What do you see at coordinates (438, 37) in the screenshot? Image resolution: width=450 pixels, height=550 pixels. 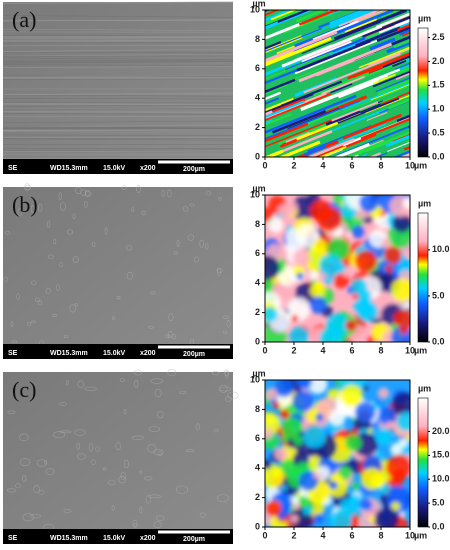 I see `colorbar-tick-label: 2.5` at bounding box center [438, 37].